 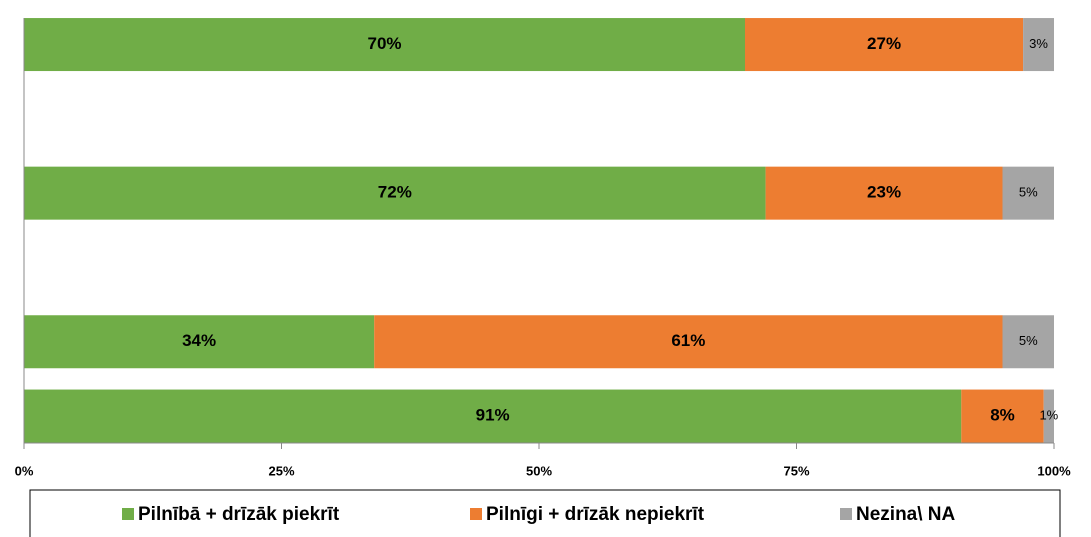 I want to click on x-tick-label: 50%, so click(x=539, y=470).